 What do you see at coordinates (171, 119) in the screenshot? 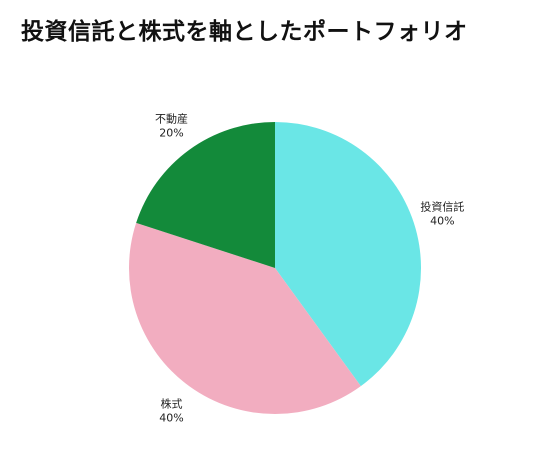
I see `slice-label-name-3: 不動産` at bounding box center [171, 119].